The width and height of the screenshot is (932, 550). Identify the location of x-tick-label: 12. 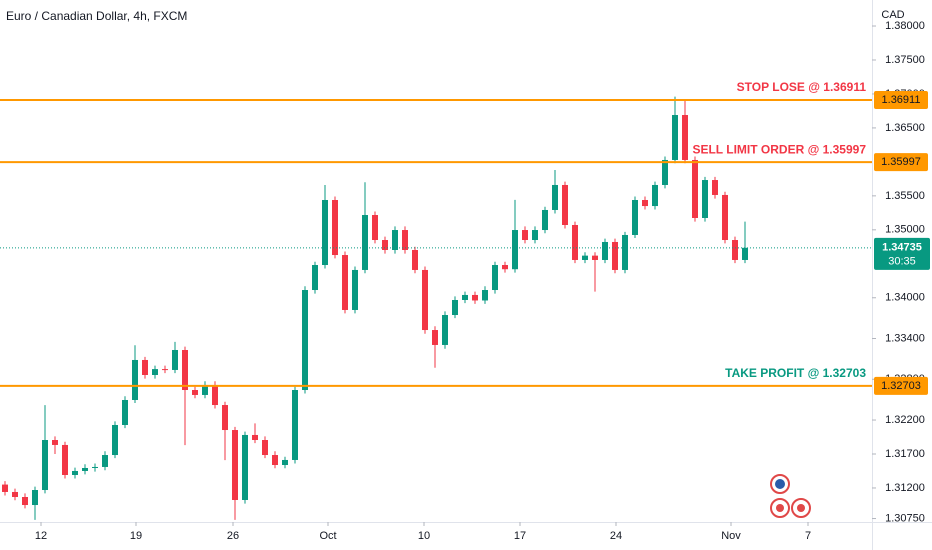
(41, 536).